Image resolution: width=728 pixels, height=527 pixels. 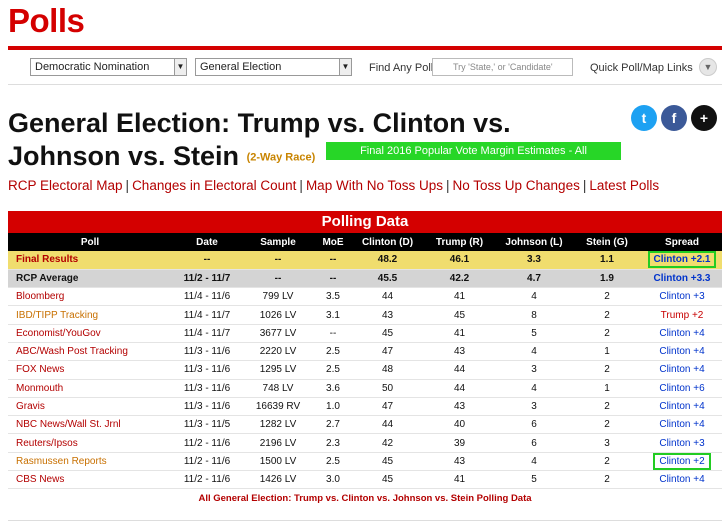 What do you see at coordinates (278, 388) in the screenshot?
I see `poll-sample: 748 LV` at bounding box center [278, 388].